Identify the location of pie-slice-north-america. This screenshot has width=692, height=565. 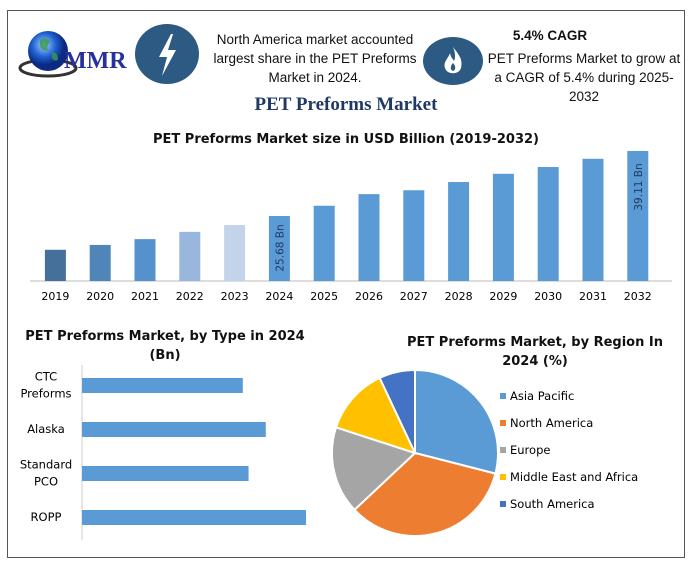
(425, 494).